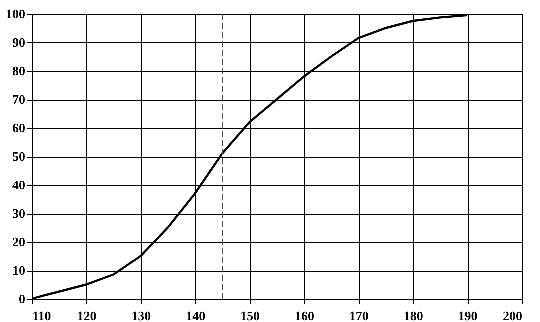 The height and width of the screenshot is (322, 540). I want to click on x-tick-label: 140, so click(196, 315).